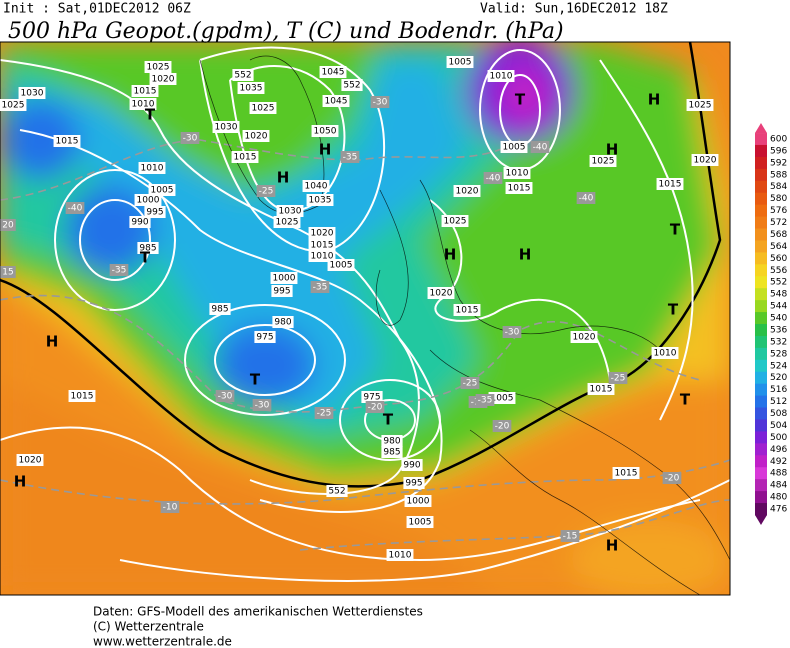 This screenshot has width=790, height=648. What do you see at coordinates (455, 222) in the screenshot?
I see `pressure-label: 1025` at bounding box center [455, 222].